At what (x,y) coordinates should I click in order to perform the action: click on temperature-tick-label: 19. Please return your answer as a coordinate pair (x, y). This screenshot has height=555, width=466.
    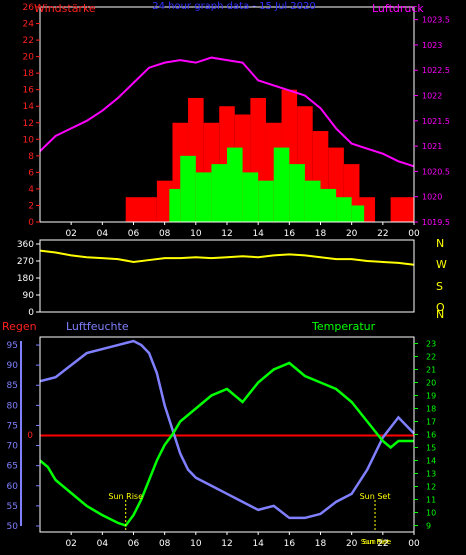
    Looking at the image, I should click on (431, 396).